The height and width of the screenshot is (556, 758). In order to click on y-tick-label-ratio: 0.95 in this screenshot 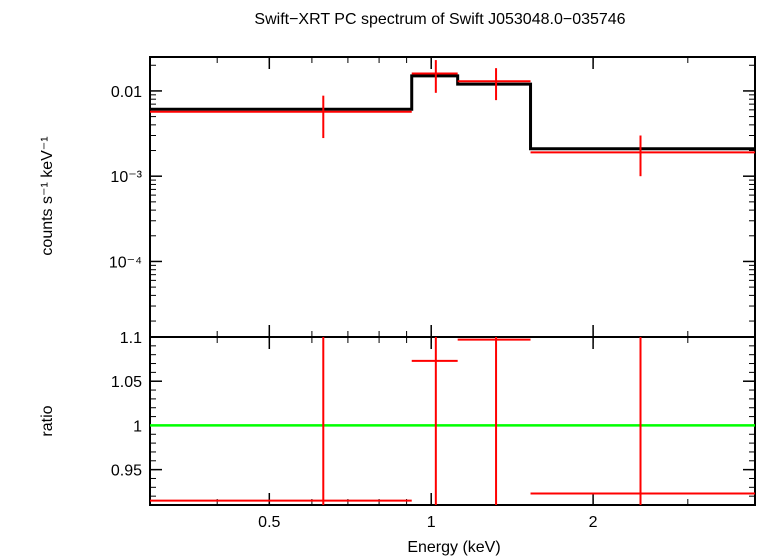, I will do `click(126, 471)`.